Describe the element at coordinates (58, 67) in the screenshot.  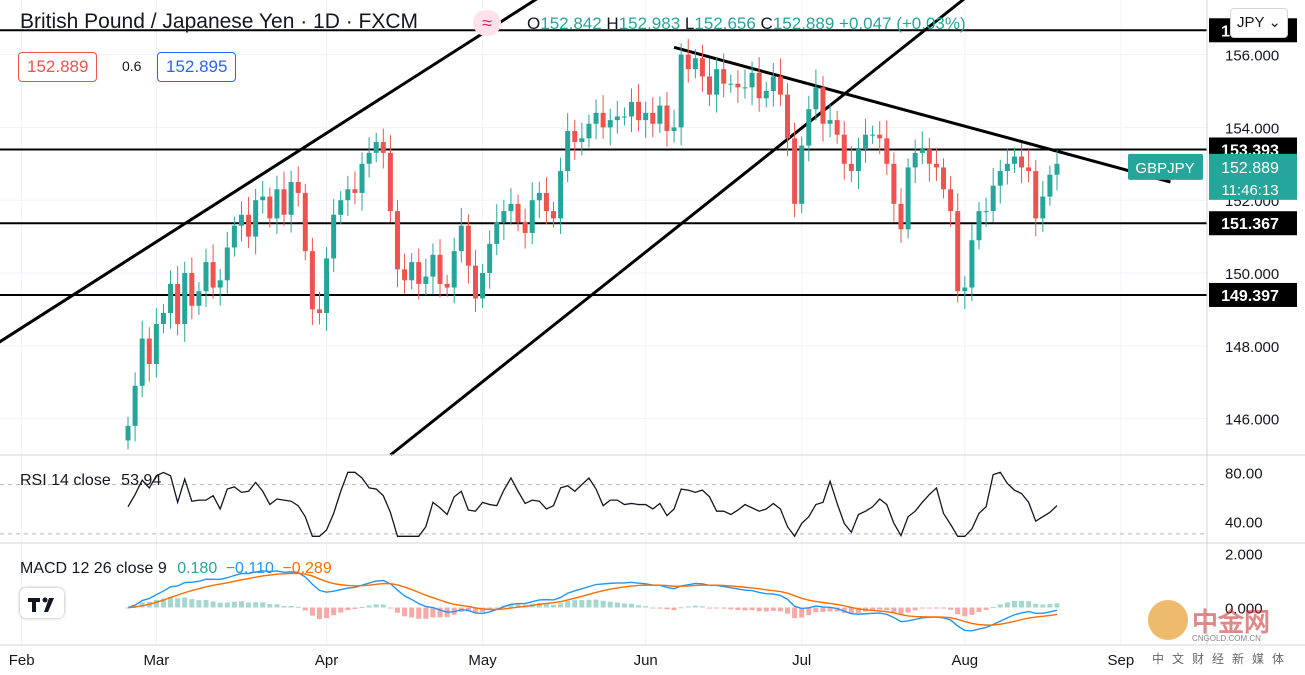
I see `sell-price-button: 152.889` at that location.